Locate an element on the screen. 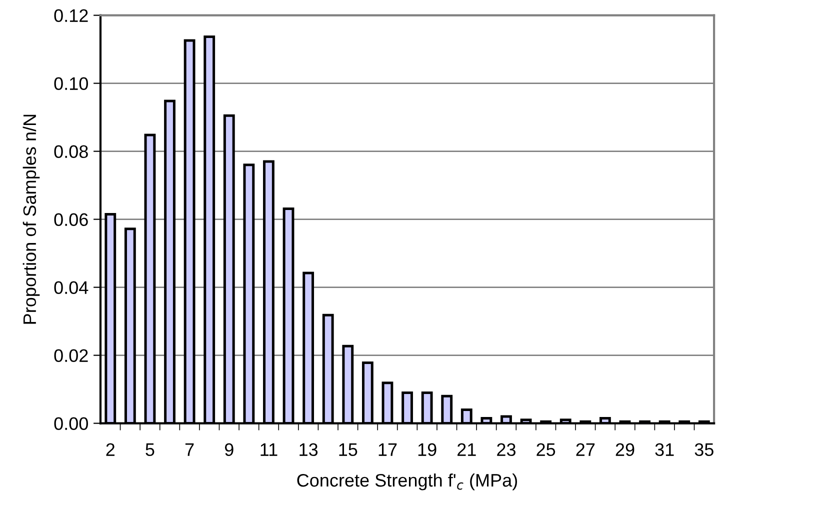 This screenshot has width=817, height=510. x-tick-label: 17 is located at coordinates (387, 449).